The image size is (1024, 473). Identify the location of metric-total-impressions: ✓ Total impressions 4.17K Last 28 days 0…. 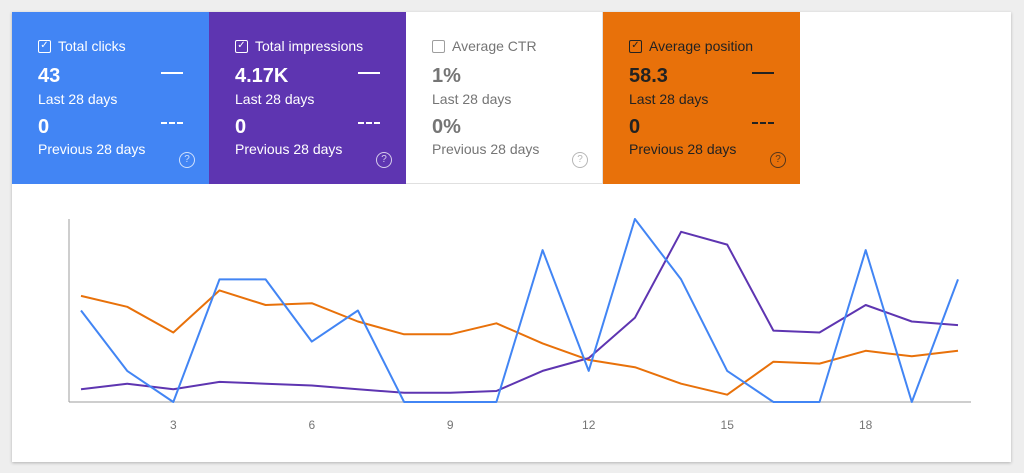
(307, 98).